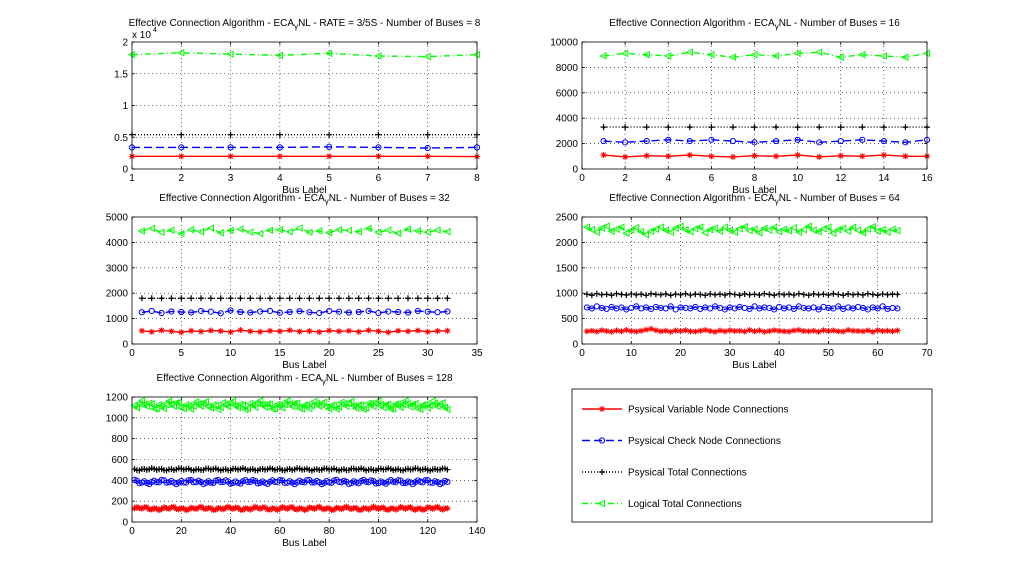 The height and width of the screenshot is (584, 1024). What do you see at coordinates (327, 201) in the screenshot?
I see `chart-title-sub: γ` at bounding box center [327, 201].